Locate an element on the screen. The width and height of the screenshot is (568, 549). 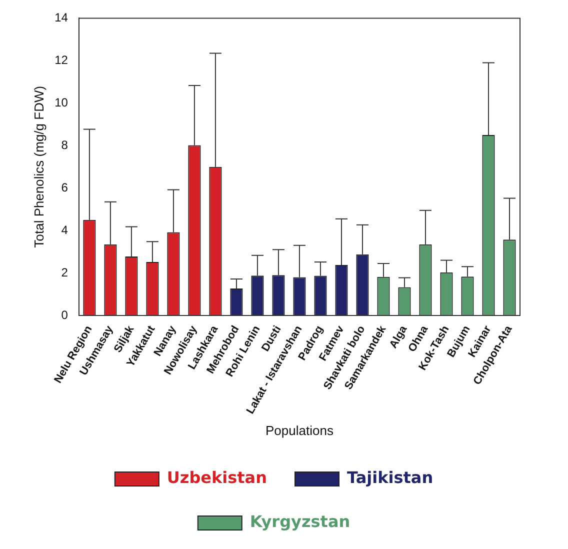
y-tick-label: 0 is located at coordinates (64, 315).